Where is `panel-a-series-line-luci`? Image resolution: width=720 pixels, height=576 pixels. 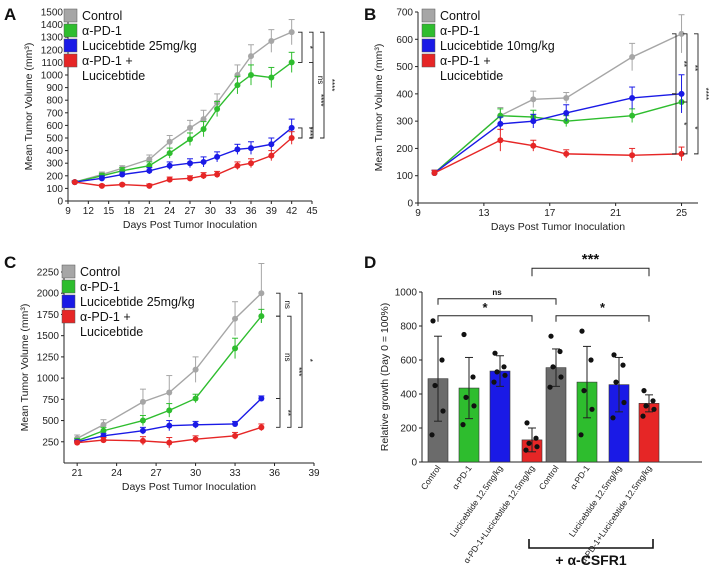
panel-a-series-line-luci is located at coordinates (183, 155).